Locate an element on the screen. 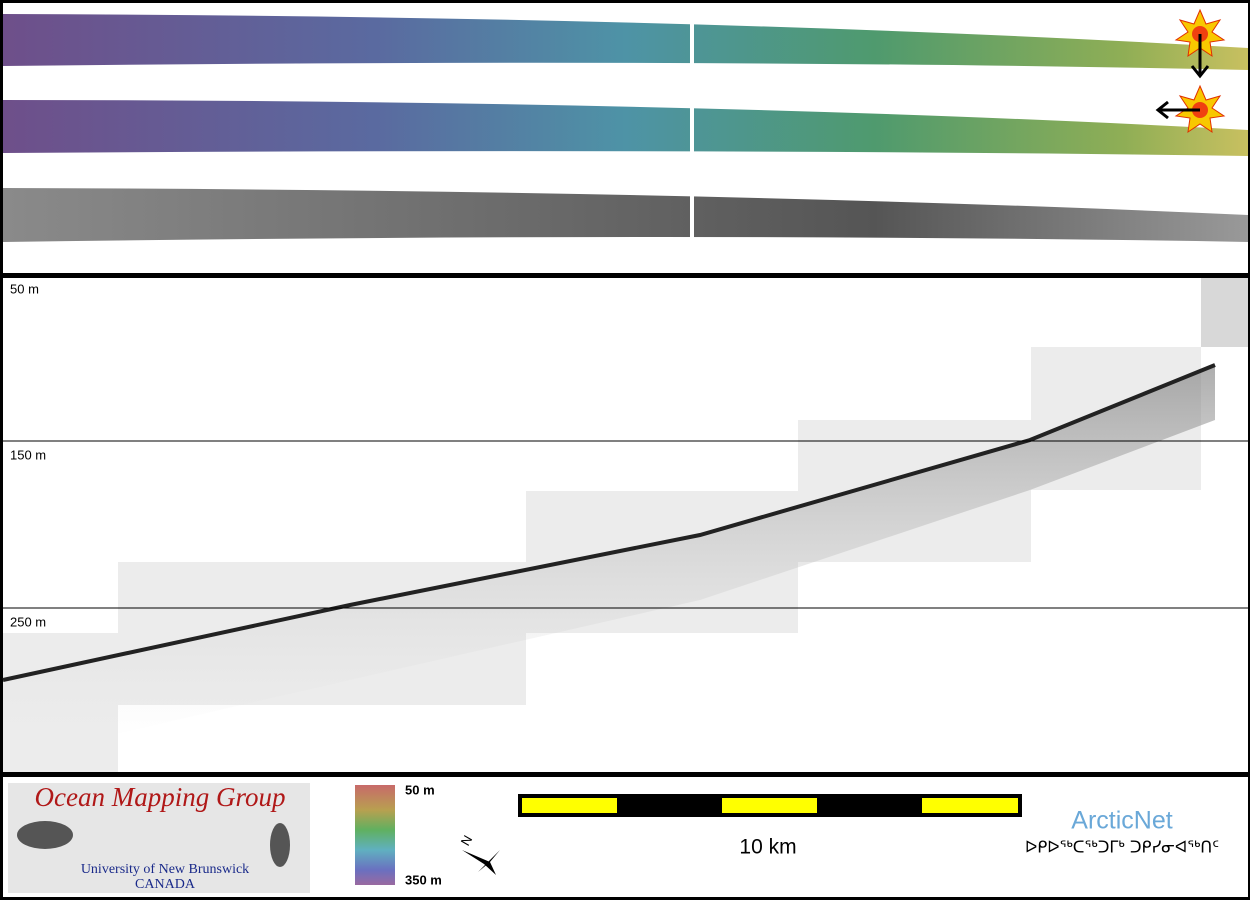 The image size is (1250, 900). partner-syllabics: ᐅᑭᐅᖅᑕᖅᑐᒥᒃ ᑐᑭᓯᓂᐊᖅᑎᑦ is located at coordinates (1122, 847).